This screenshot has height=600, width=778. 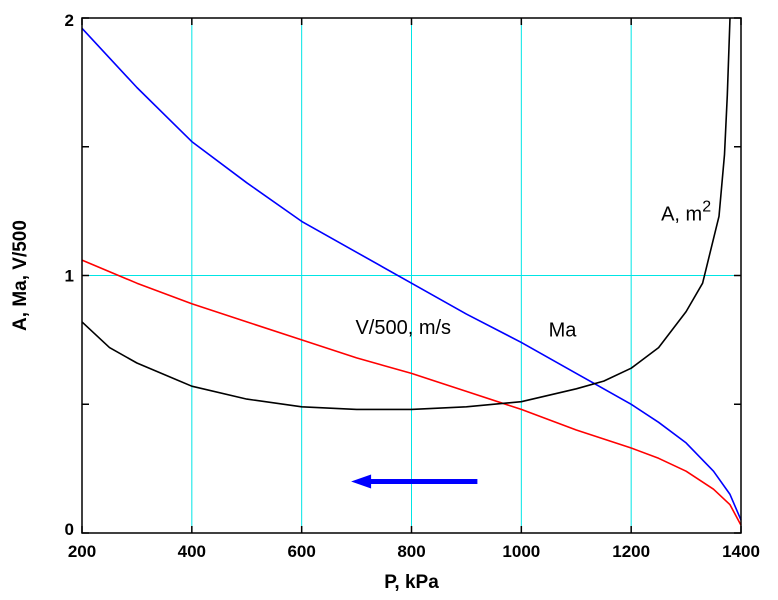 What do you see at coordinates (411, 582) in the screenshot?
I see `x-axis-title: P, kPa` at bounding box center [411, 582].